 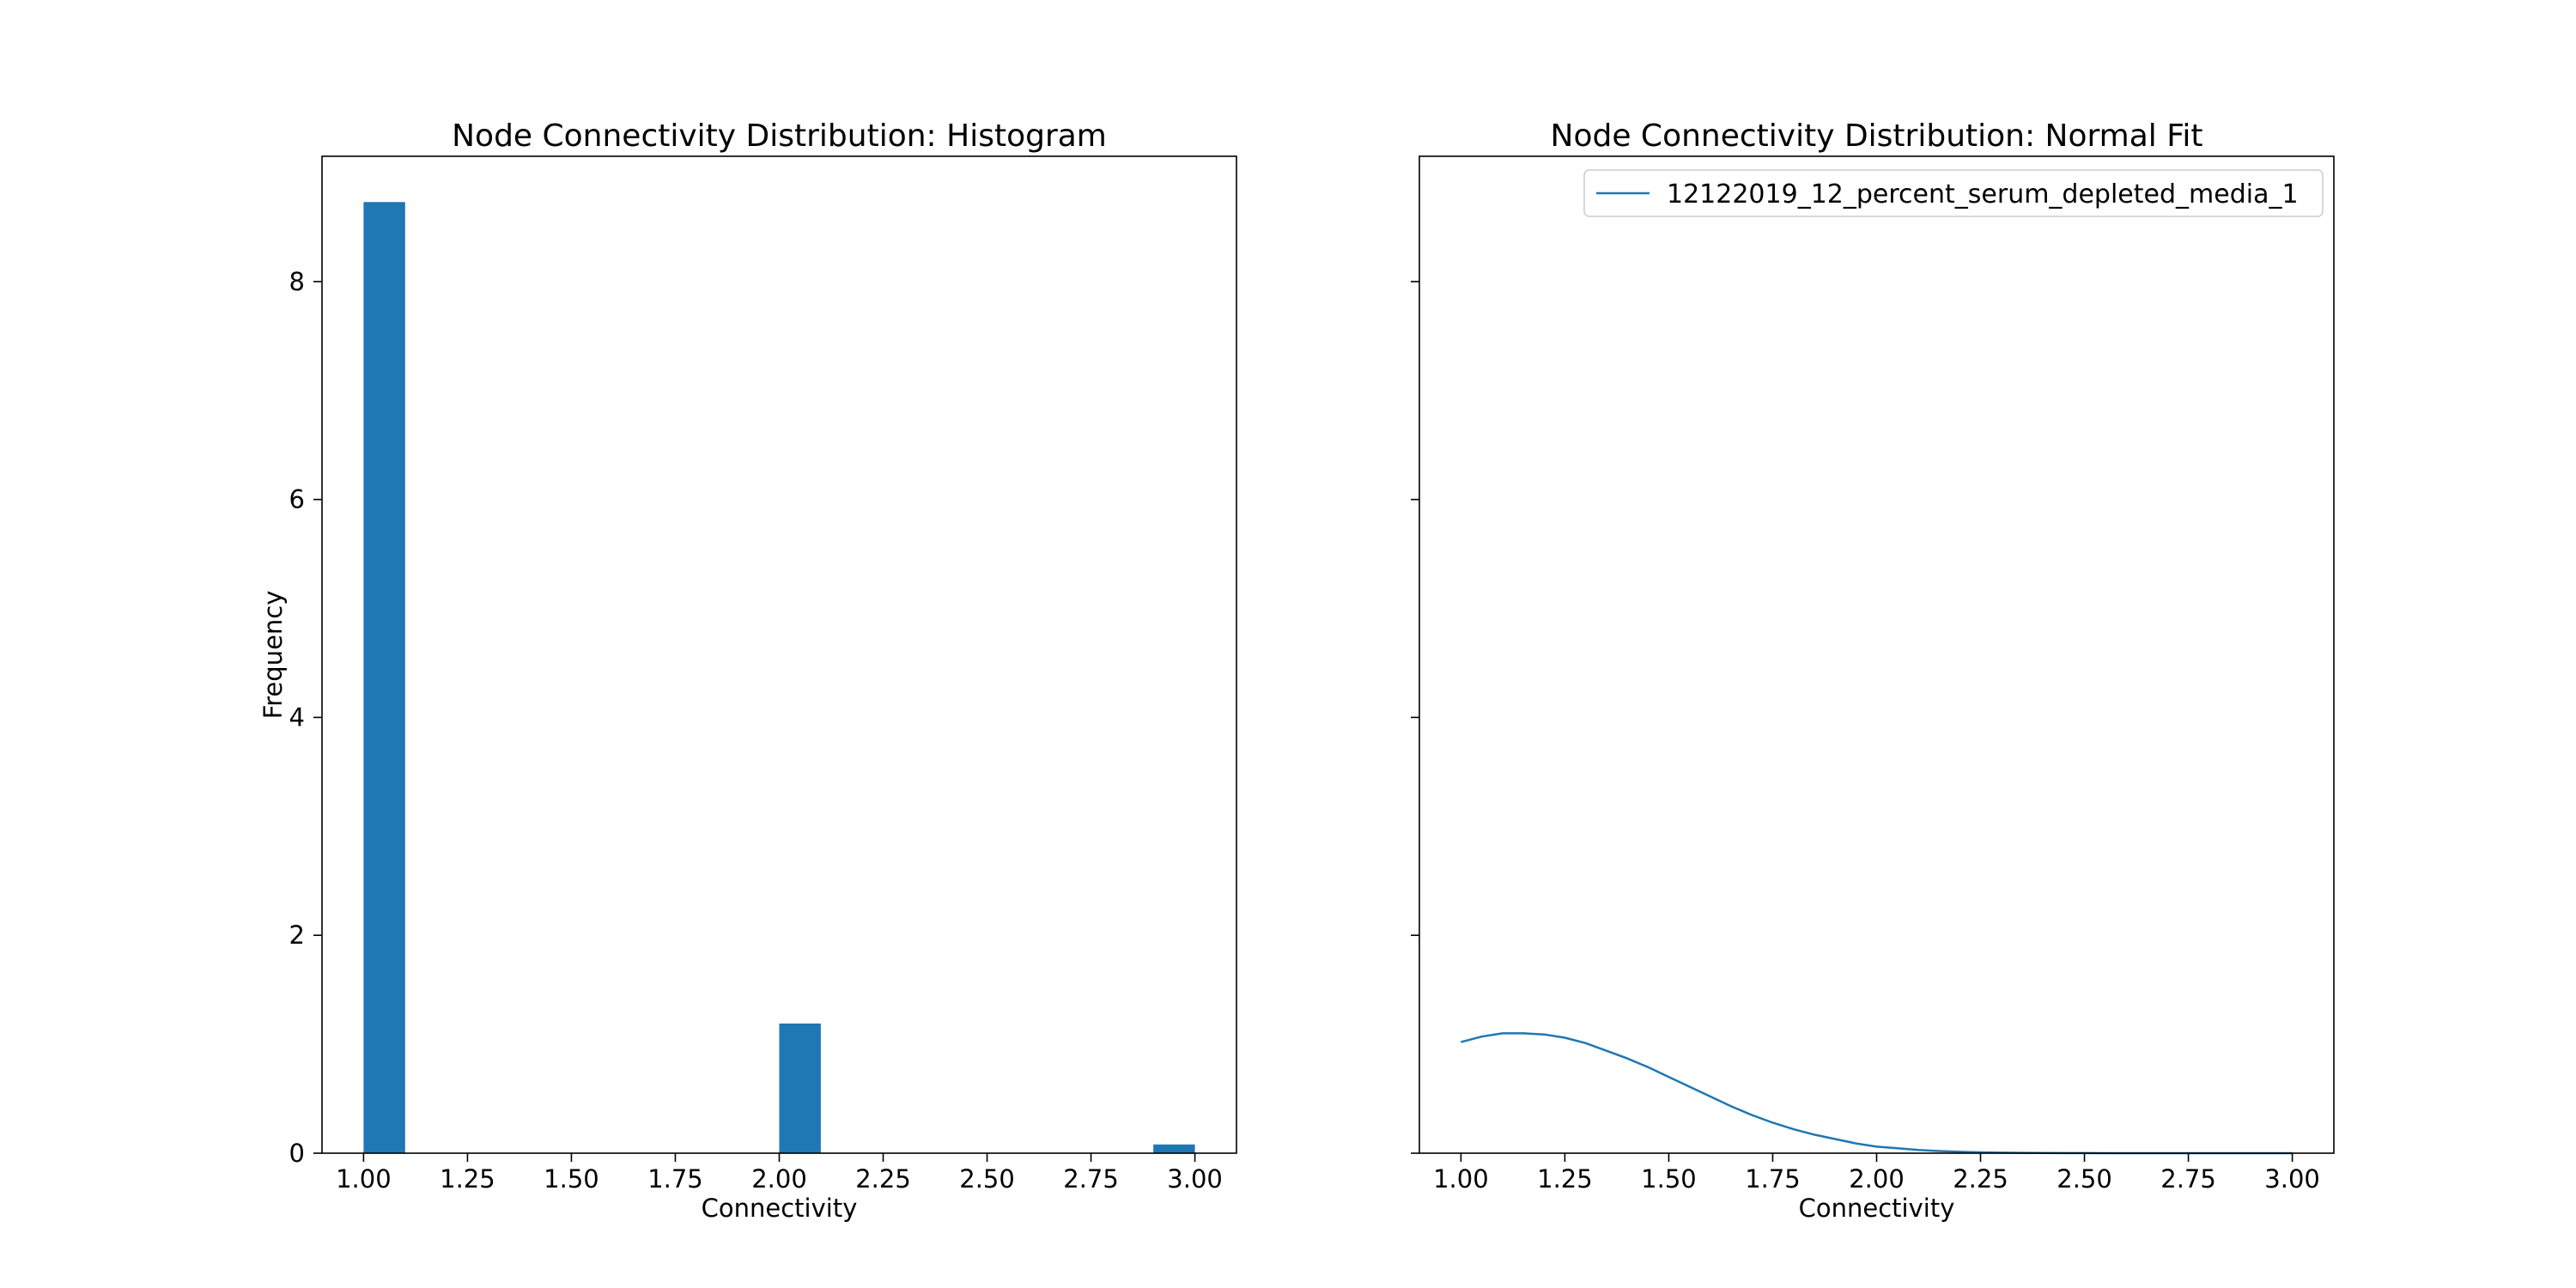 What do you see at coordinates (297, 499) in the screenshot?
I see `y-tick-label: 6` at bounding box center [297, 499].